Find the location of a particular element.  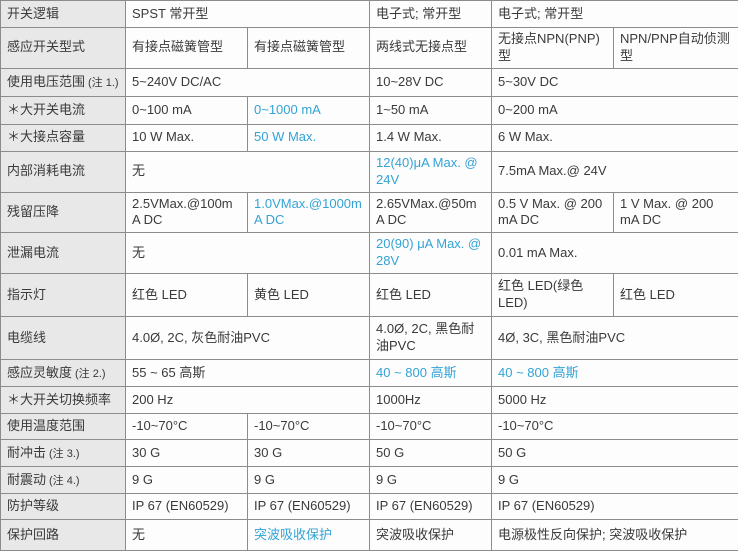

spec-row-label-text: 指示灯 is located at coordinates (26, 294).